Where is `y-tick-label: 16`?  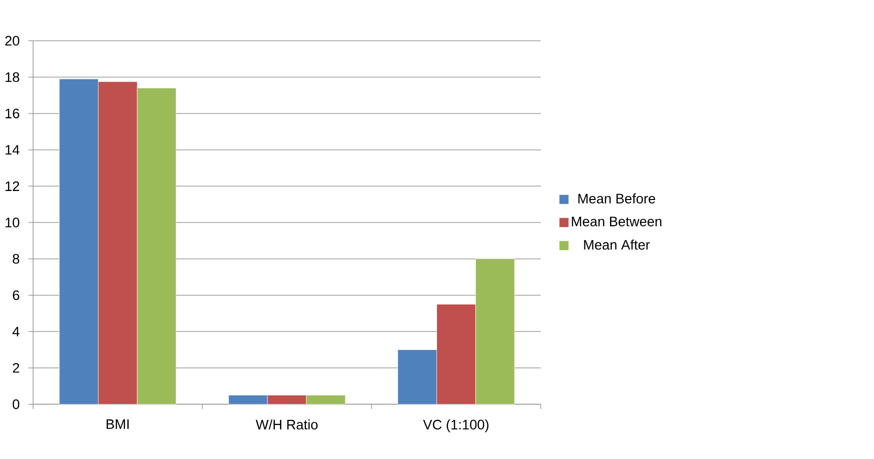 y-tick-label: 16 is located at coordinates (13, 113).